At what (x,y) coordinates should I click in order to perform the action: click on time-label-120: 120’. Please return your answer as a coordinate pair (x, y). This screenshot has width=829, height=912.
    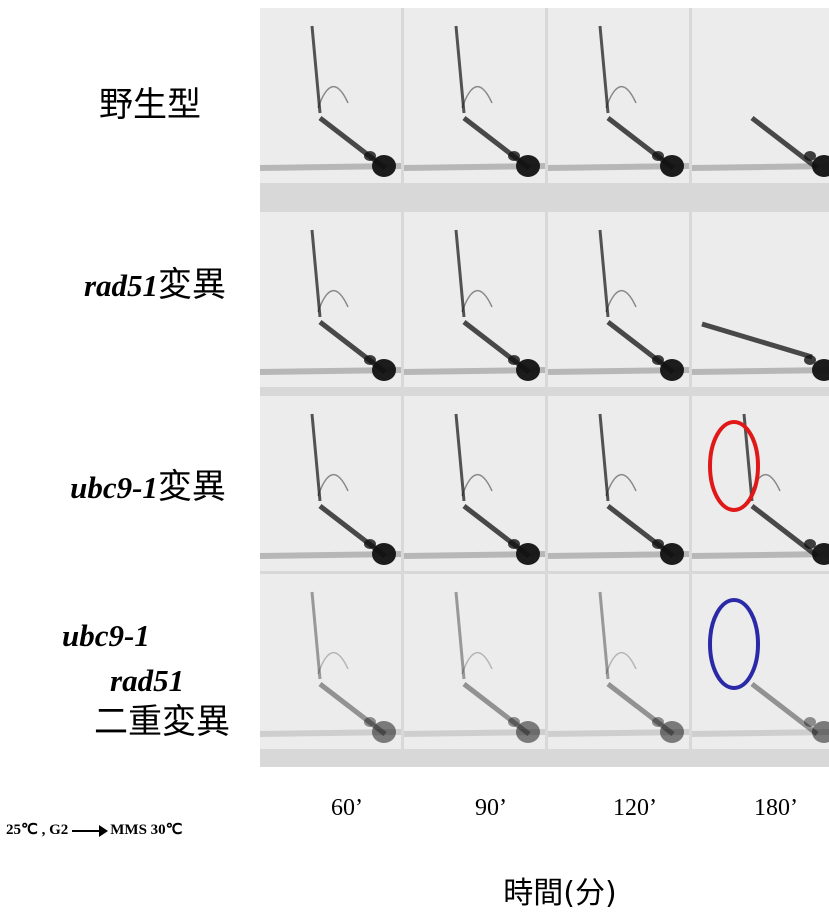
    Looking at the image, I should click on (635, 808).